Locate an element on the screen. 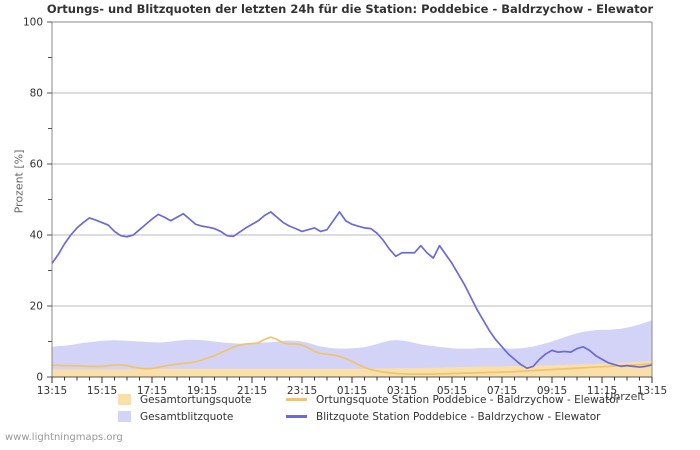 This screenshot has height=450, width=700. legend-item-gesamtortungsquote: Gesamtortungsquote is located at coordinates (202, 400).